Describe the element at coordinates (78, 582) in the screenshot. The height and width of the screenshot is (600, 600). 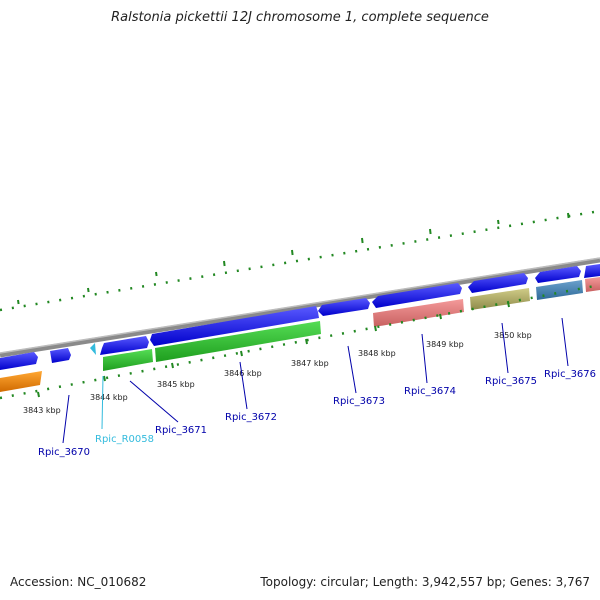
I see `accession-text: Accession: NC_010682` at that location.